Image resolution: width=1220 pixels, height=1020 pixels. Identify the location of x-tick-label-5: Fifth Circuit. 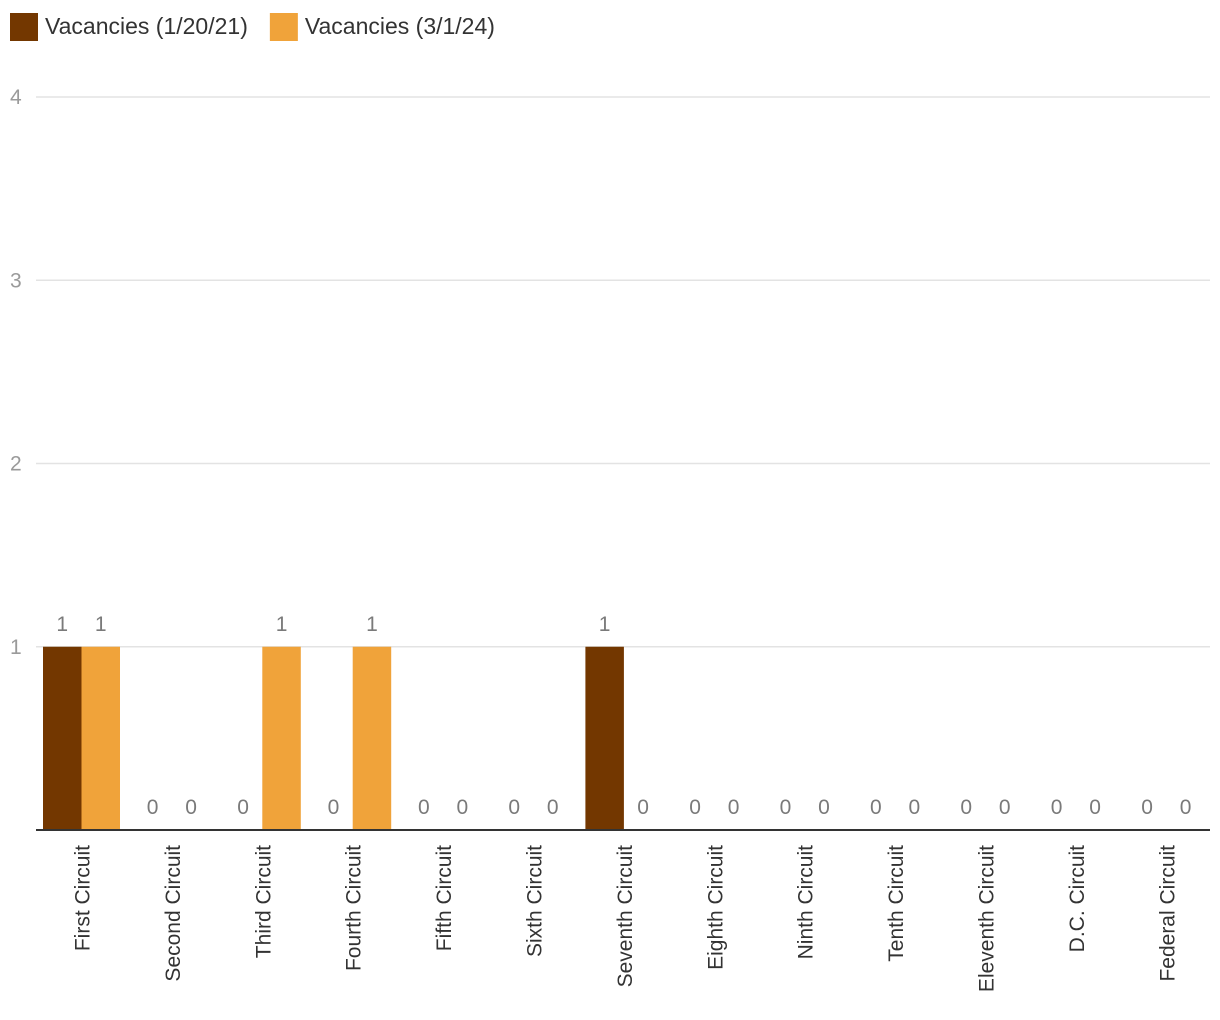
(444, 898).